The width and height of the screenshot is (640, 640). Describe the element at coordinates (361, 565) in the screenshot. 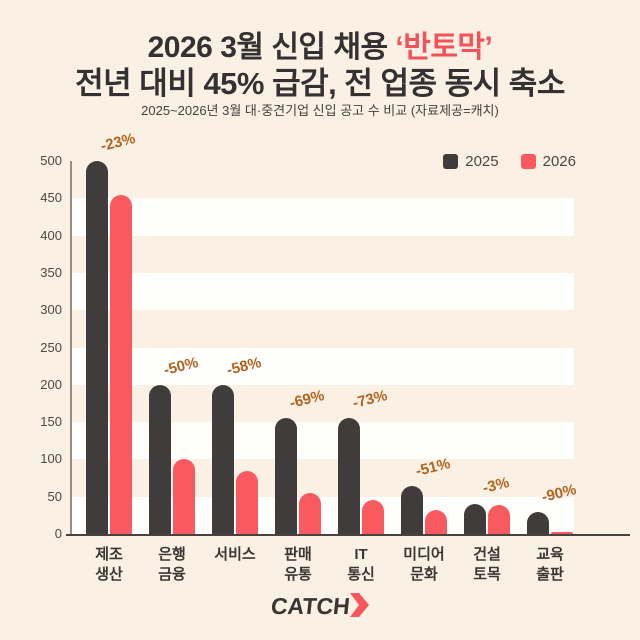

I see `category-label: IT 통신` at that location.